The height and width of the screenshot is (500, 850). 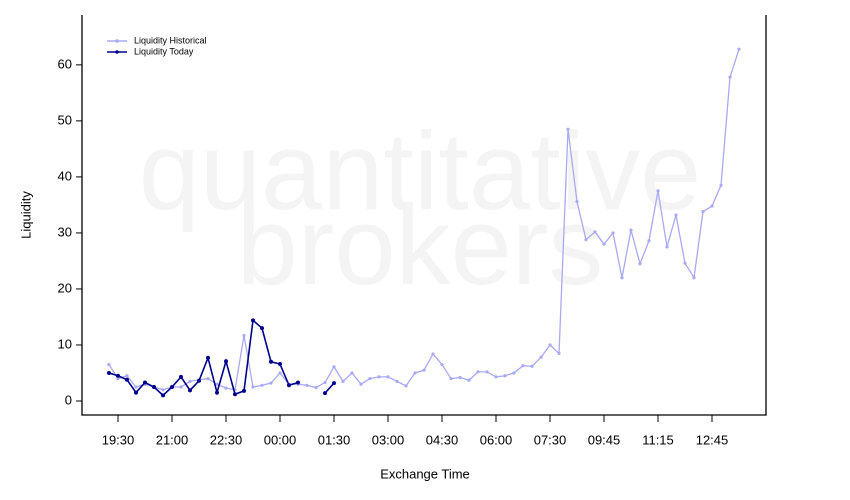 I want to click on x-tick-label: 07:30, so click(x=550, y=439).